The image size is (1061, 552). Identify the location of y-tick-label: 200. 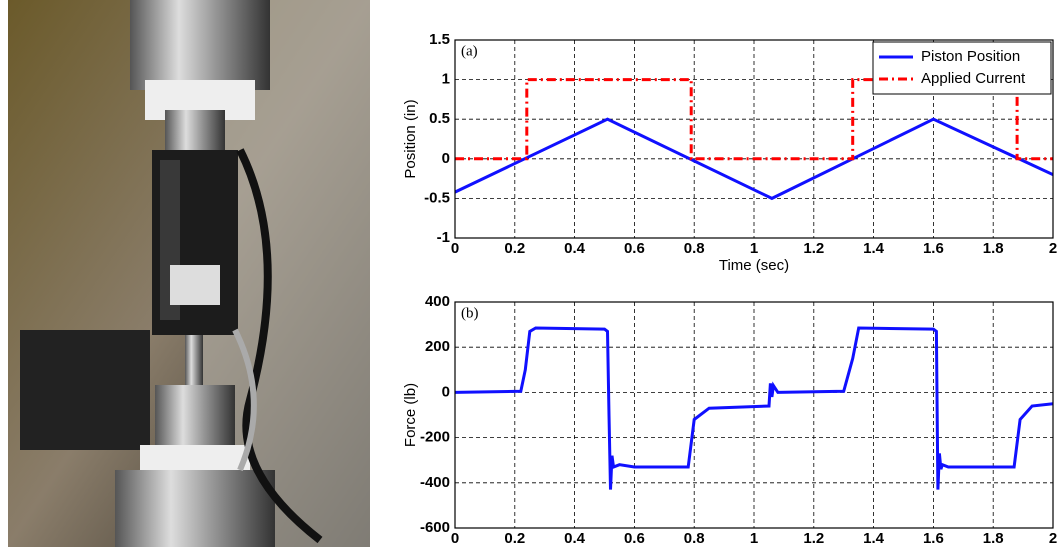
(437, 346).